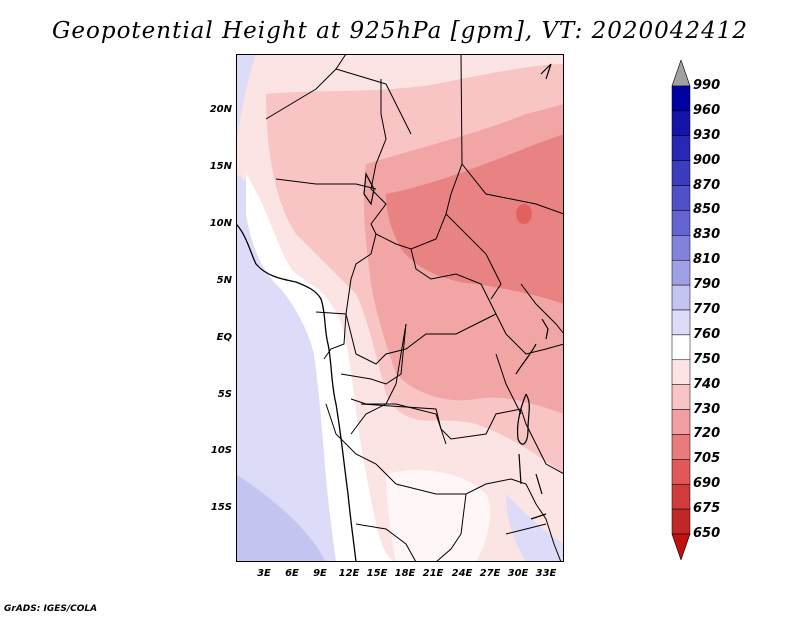 The height and width of the screenshot is (618, 800). What do you see at coordinates (224, 280) in the screenshot?
I see `lat-label-5n: 5N` at bounding box center [224, 280].